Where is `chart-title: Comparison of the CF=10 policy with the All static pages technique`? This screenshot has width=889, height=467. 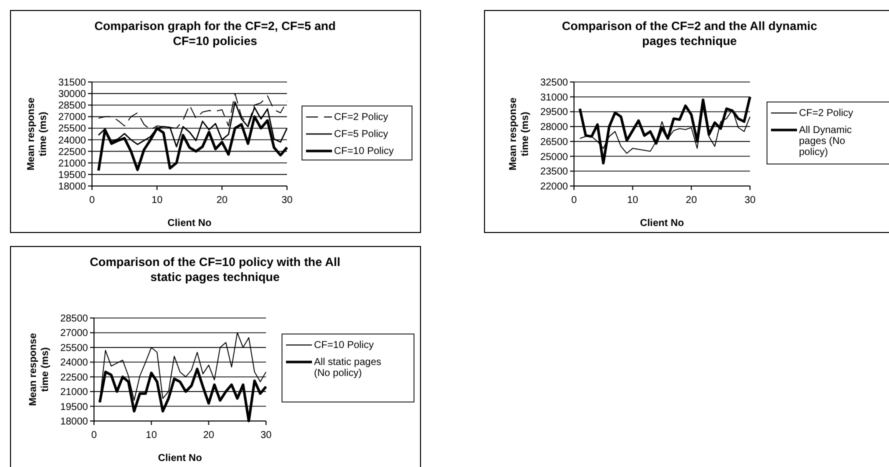 chart-title: Comparison of the CF=10 policy with the All static pages technique is located at coordinates (215, 269).